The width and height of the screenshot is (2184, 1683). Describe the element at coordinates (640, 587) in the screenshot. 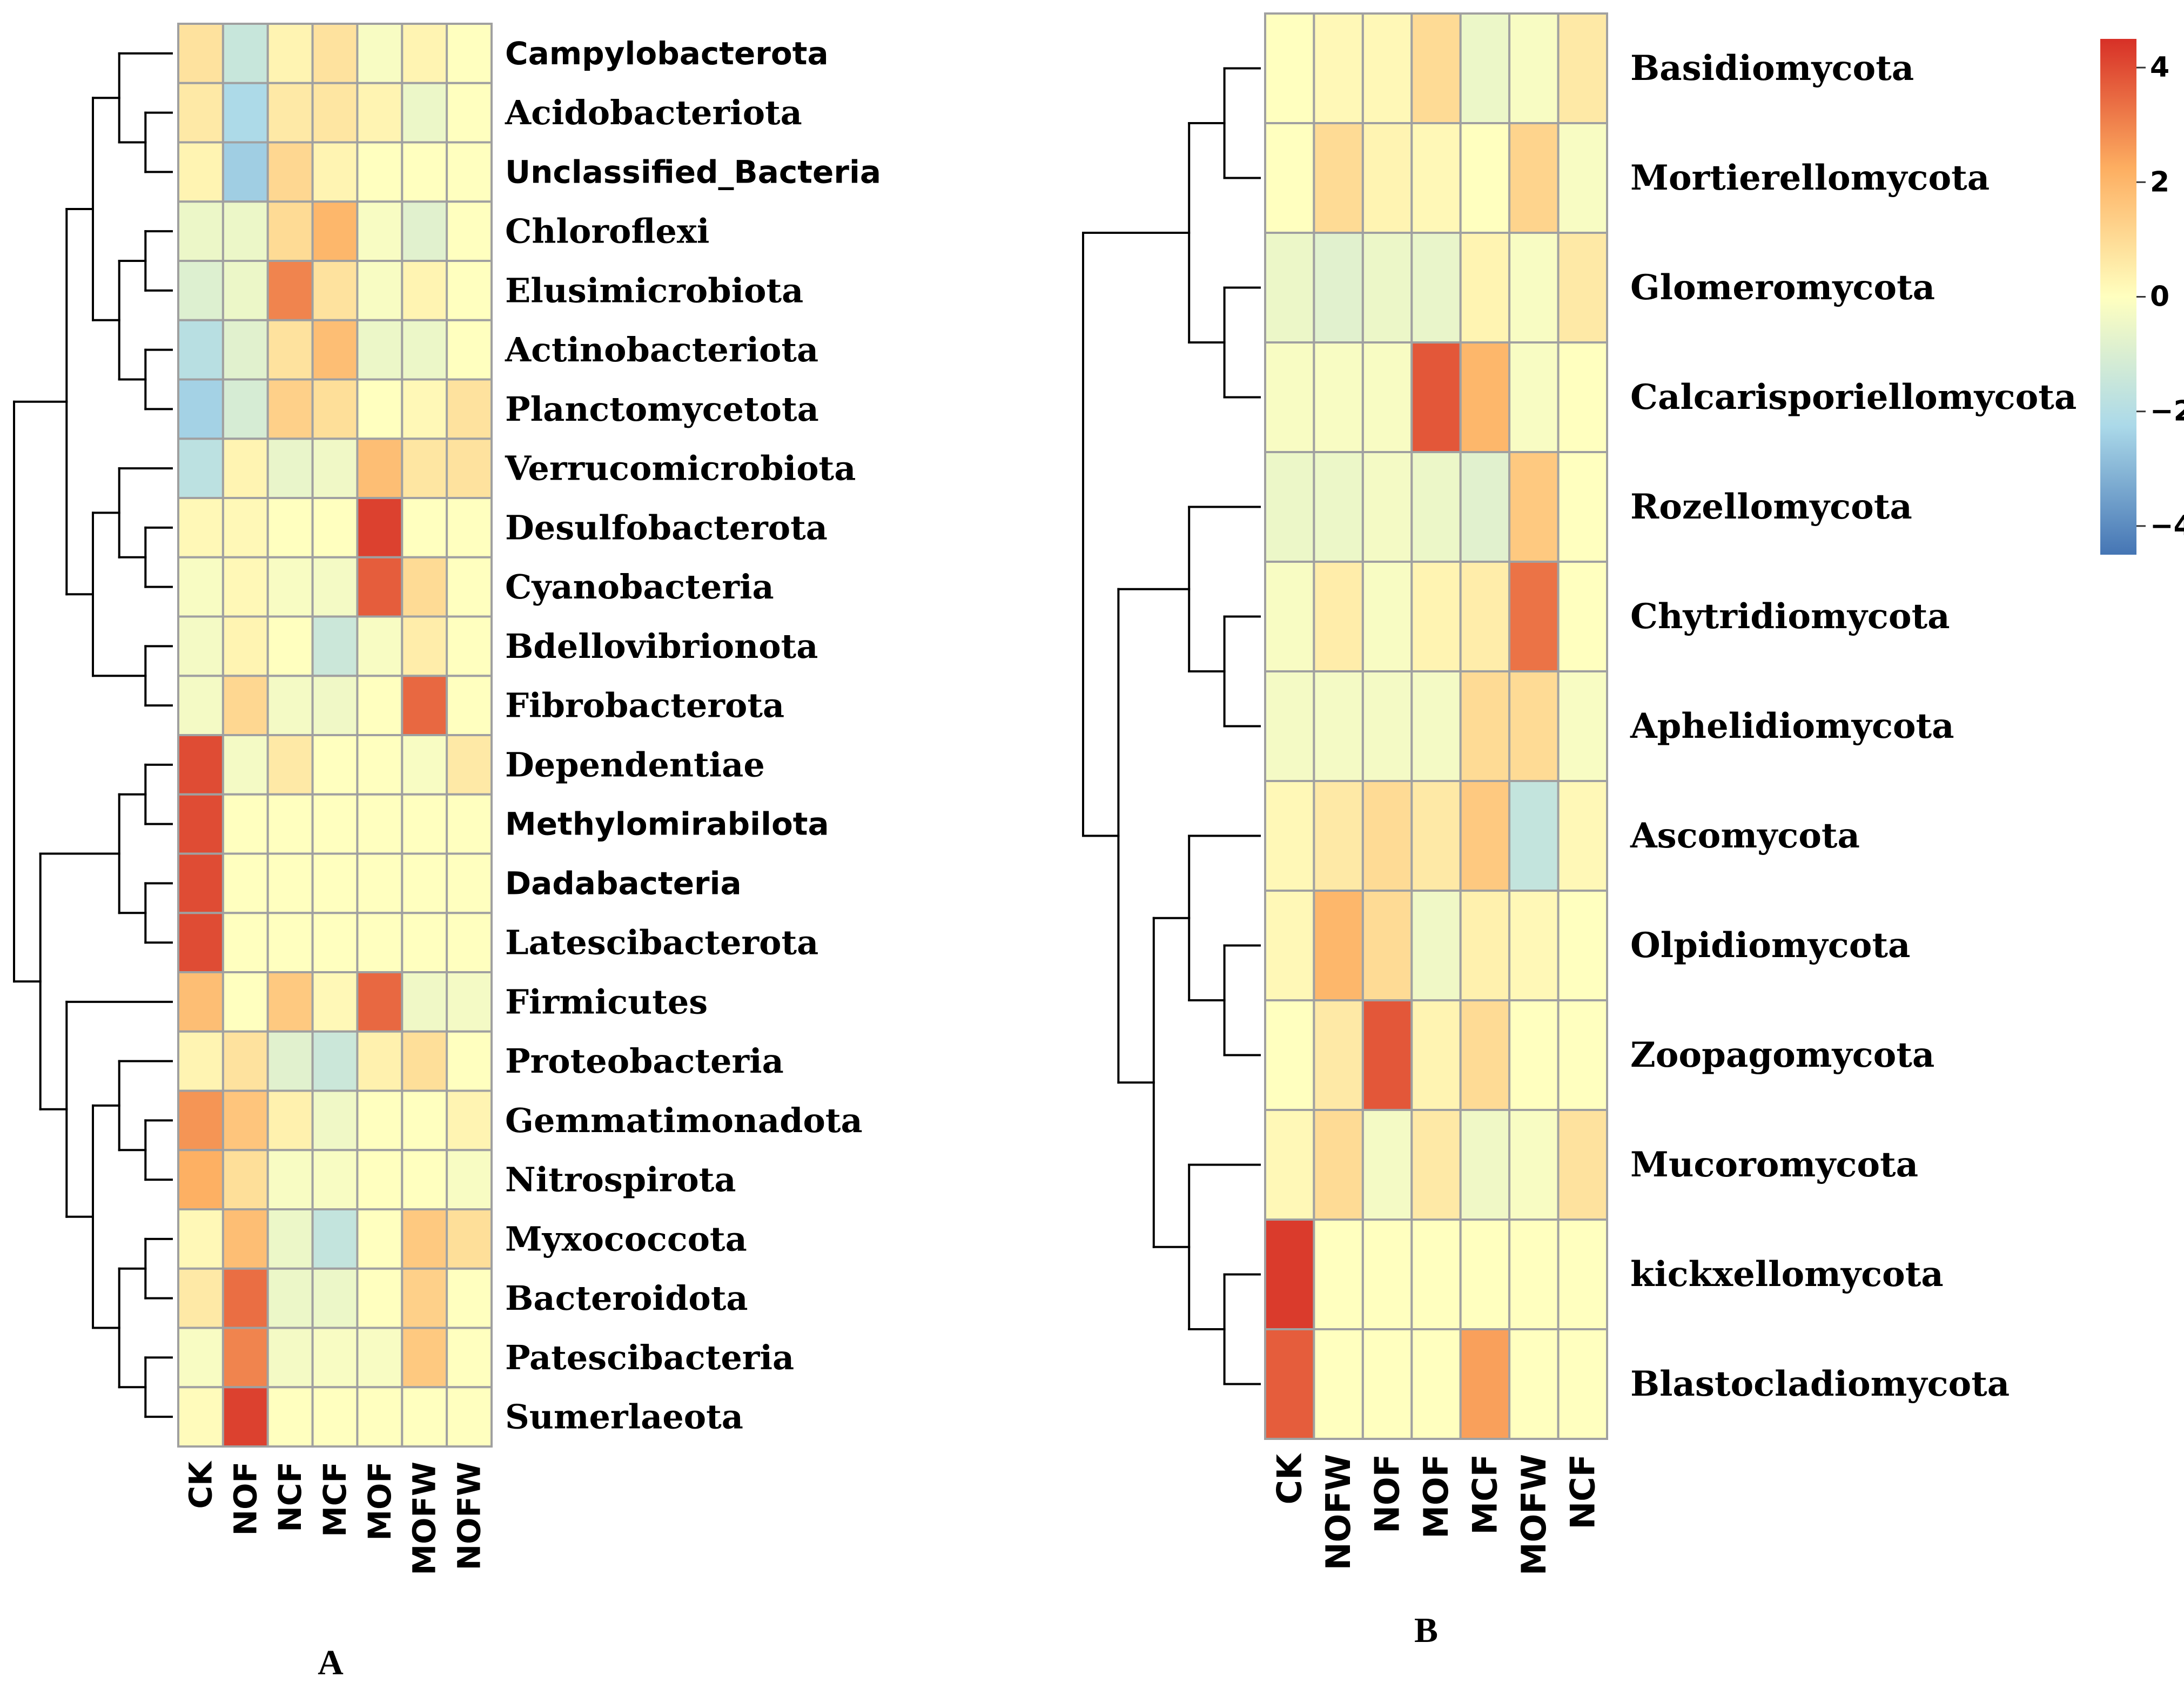

I see `row-label-cyanobacteria: Cyanobacteria` at that location.